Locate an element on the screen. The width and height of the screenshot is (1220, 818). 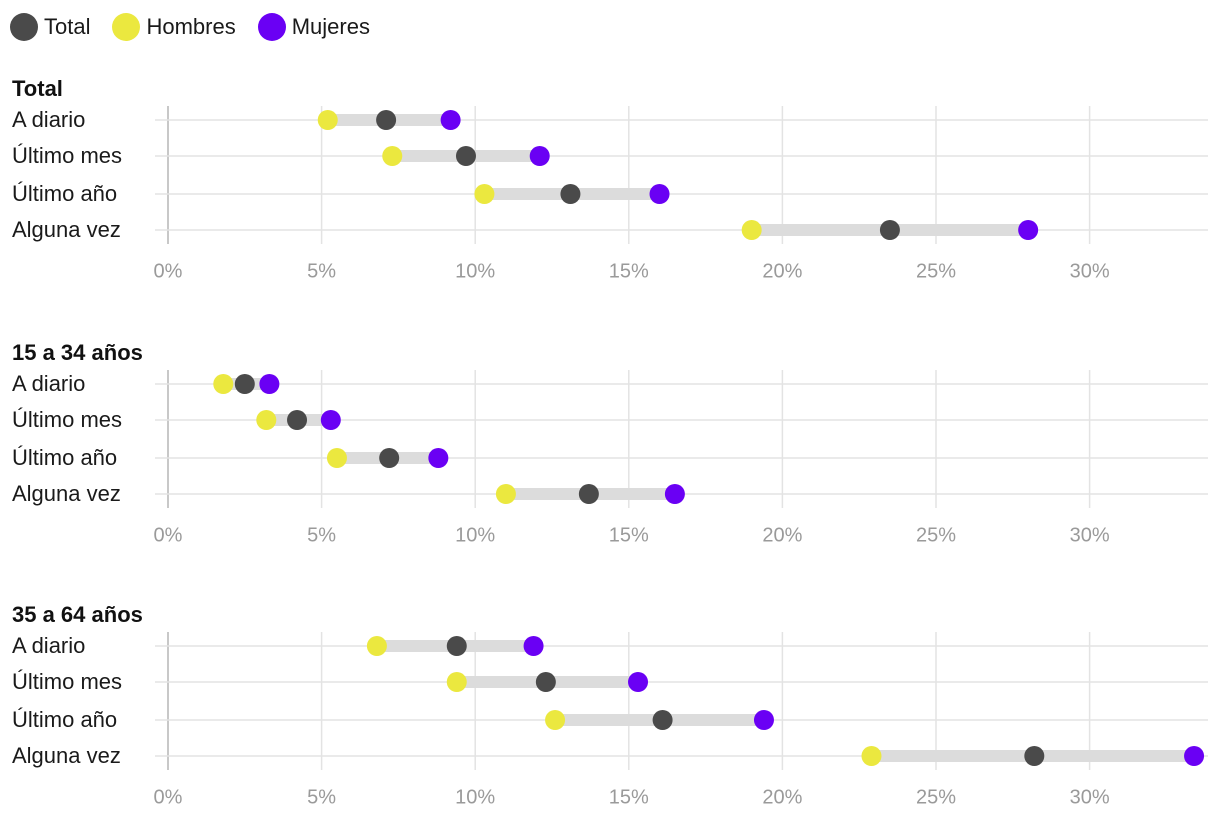
chart-legend: Total Hombres Mujeres is located at coordinates (201, 27).